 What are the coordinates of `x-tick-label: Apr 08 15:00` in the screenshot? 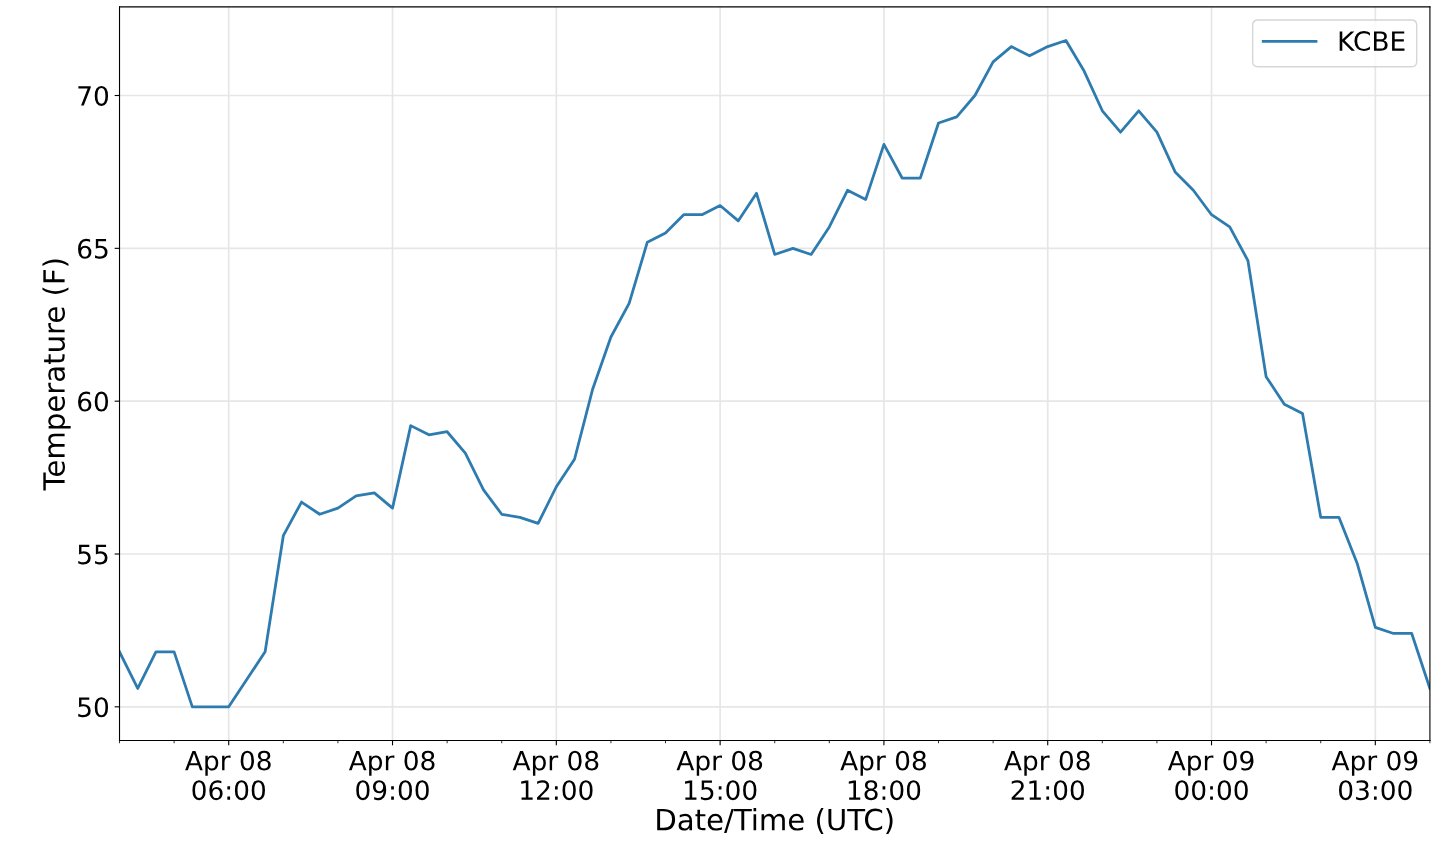 It's located at (719, 775).